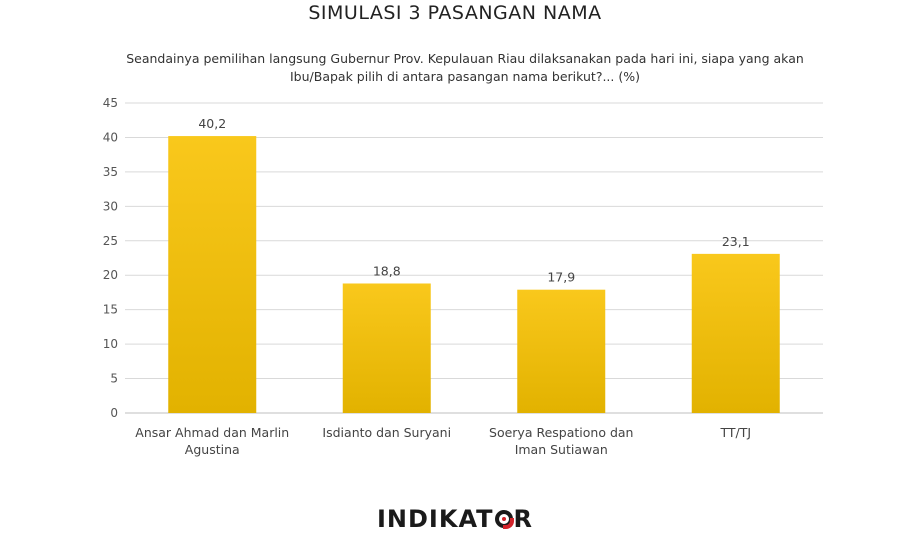  I want to click on y-tick-label: 20, so click(110, 275).